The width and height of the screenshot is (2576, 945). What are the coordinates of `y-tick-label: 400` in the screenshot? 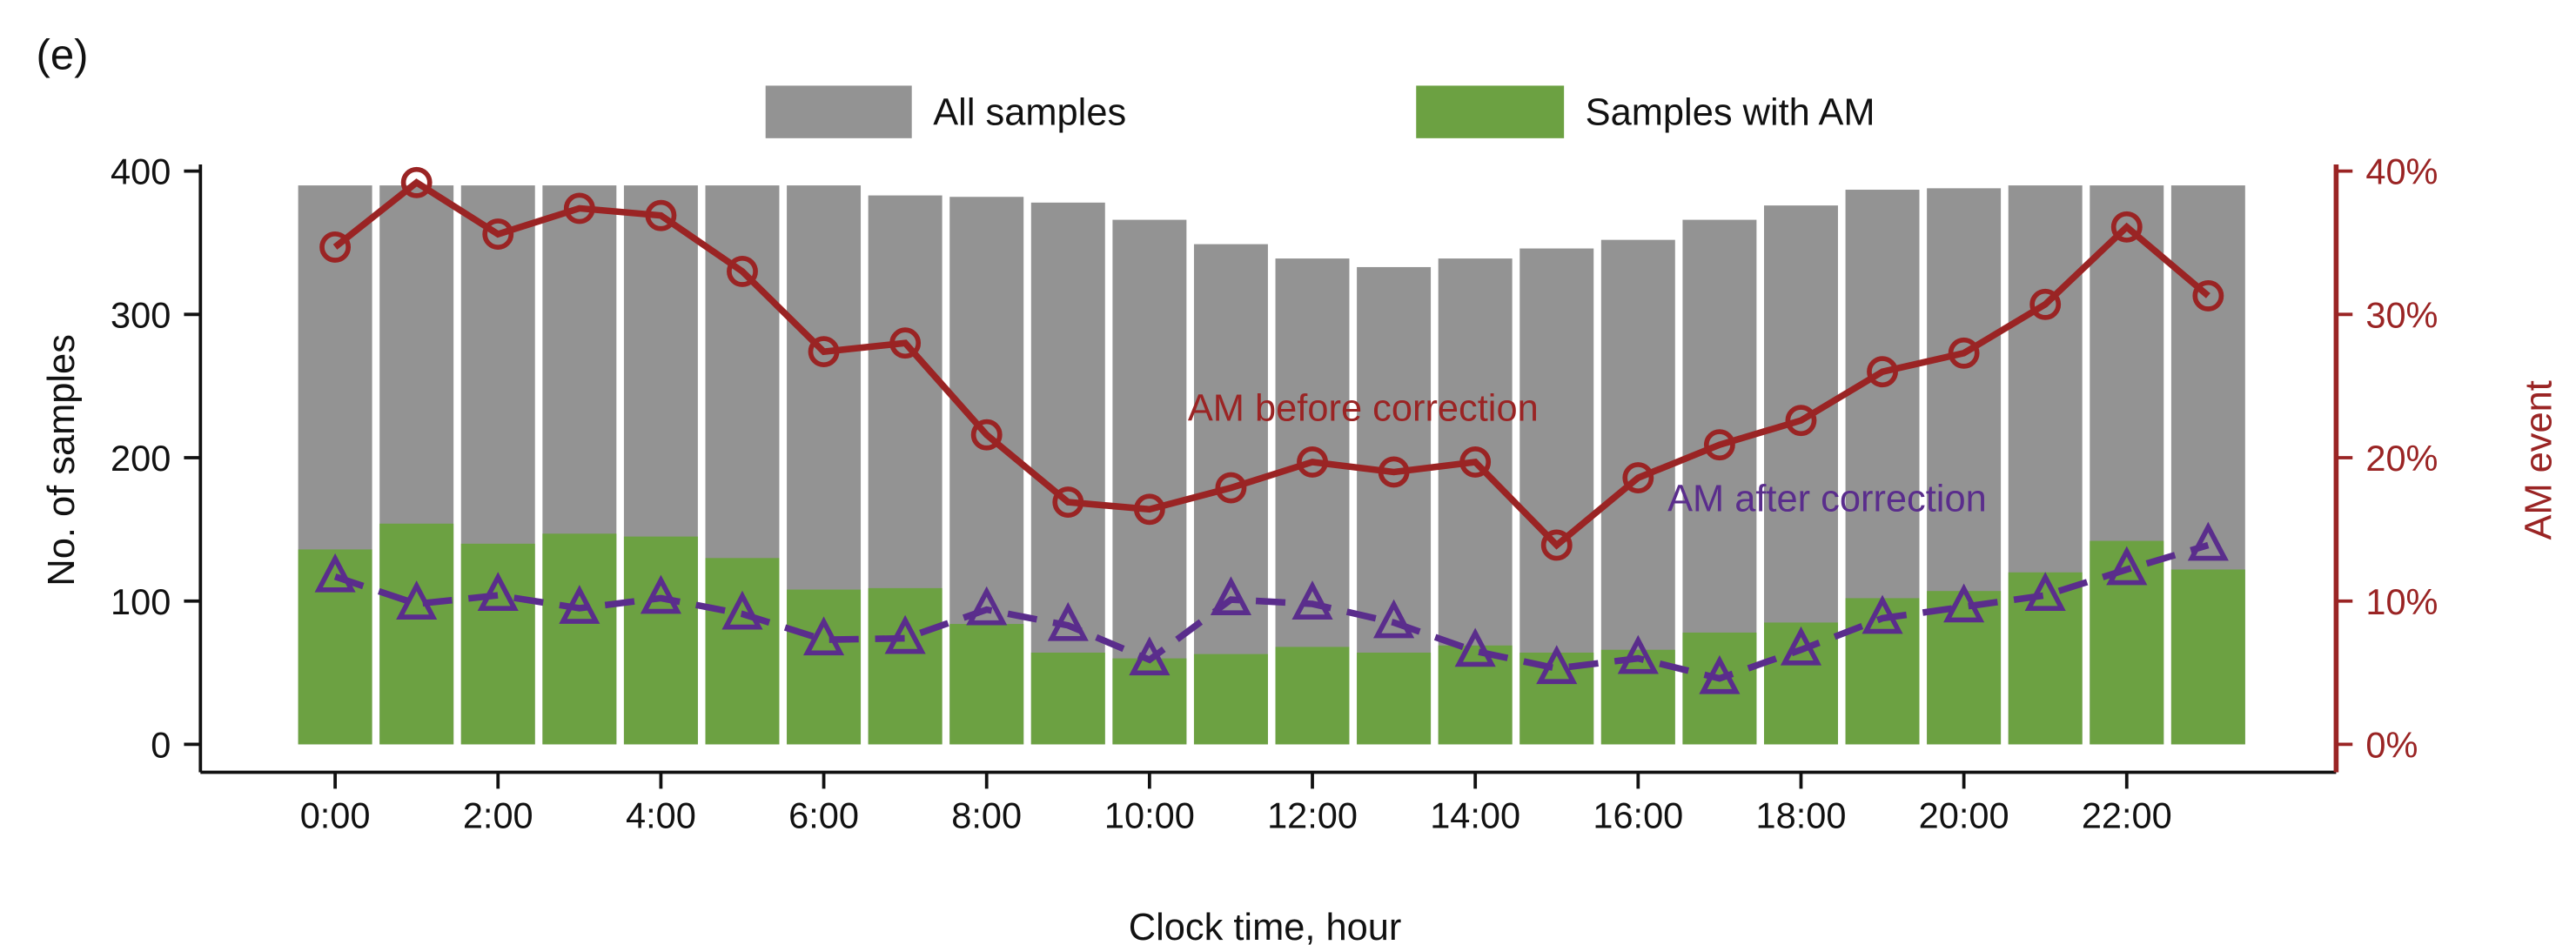 It's located at (141, 171).